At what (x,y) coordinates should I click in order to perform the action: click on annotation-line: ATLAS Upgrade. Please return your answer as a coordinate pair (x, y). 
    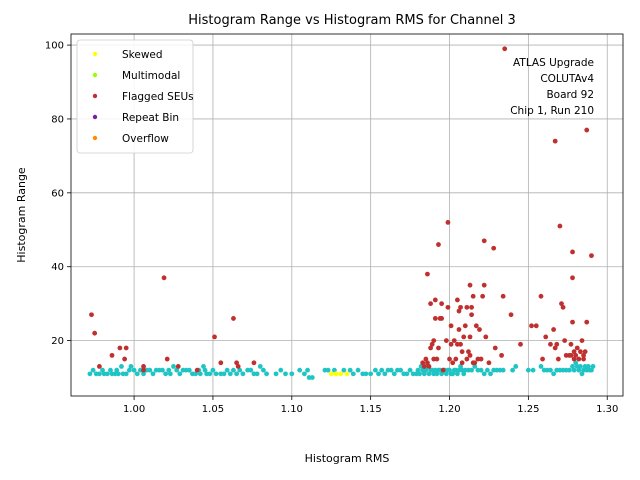
    Looking at the image, I should click on (553, 63).